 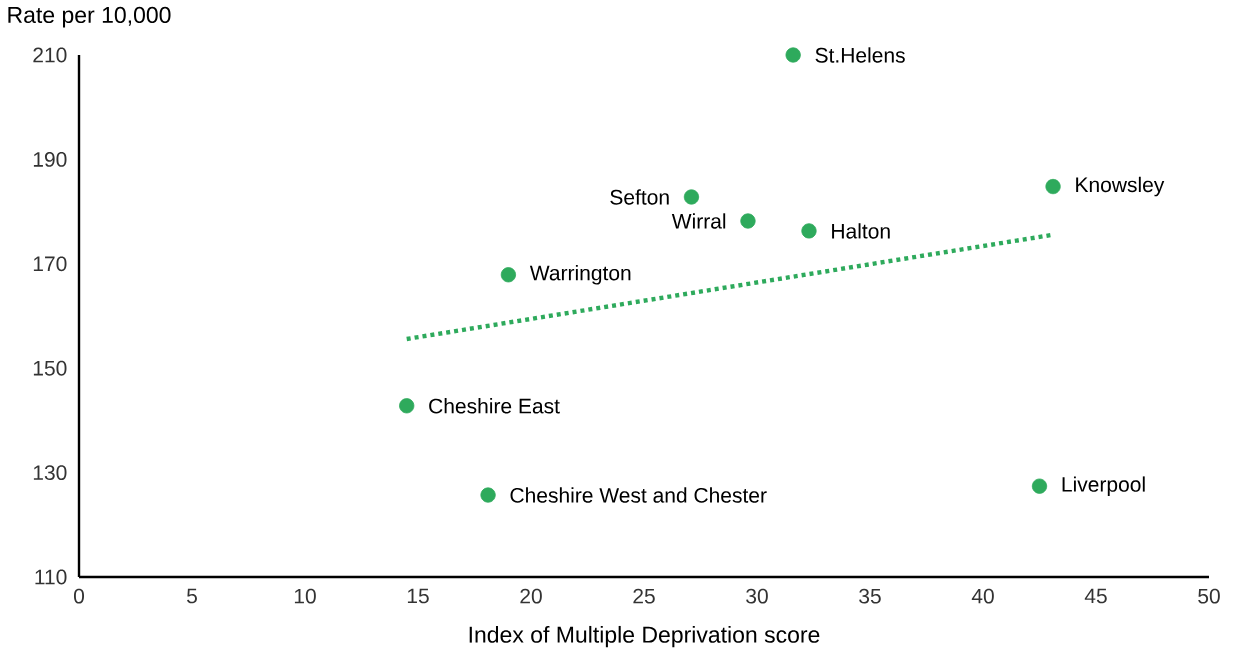 I want to click on x-tick-label: 30, so click(x=757, y=596).